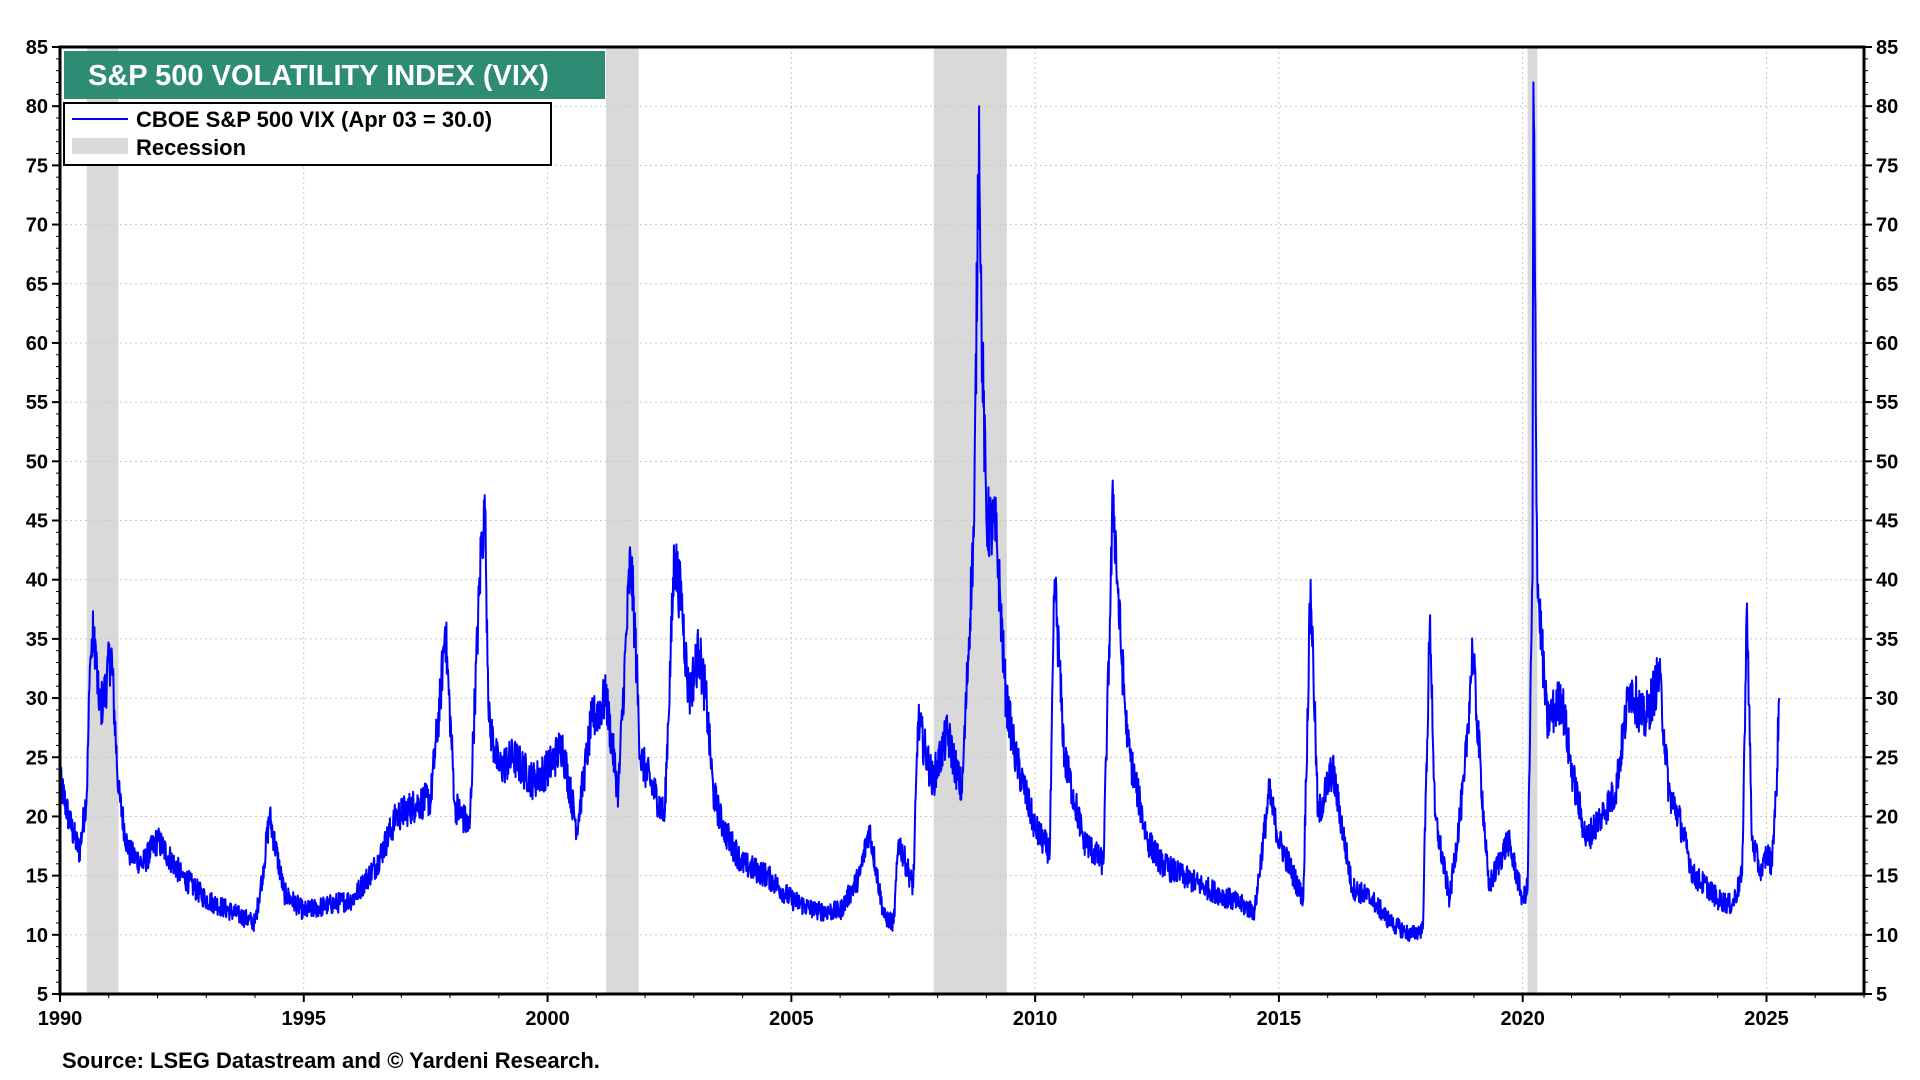  Describe the element at coordinates (37, 344) in the screenshot. I see `y-tick-label-left: 60` at that location.